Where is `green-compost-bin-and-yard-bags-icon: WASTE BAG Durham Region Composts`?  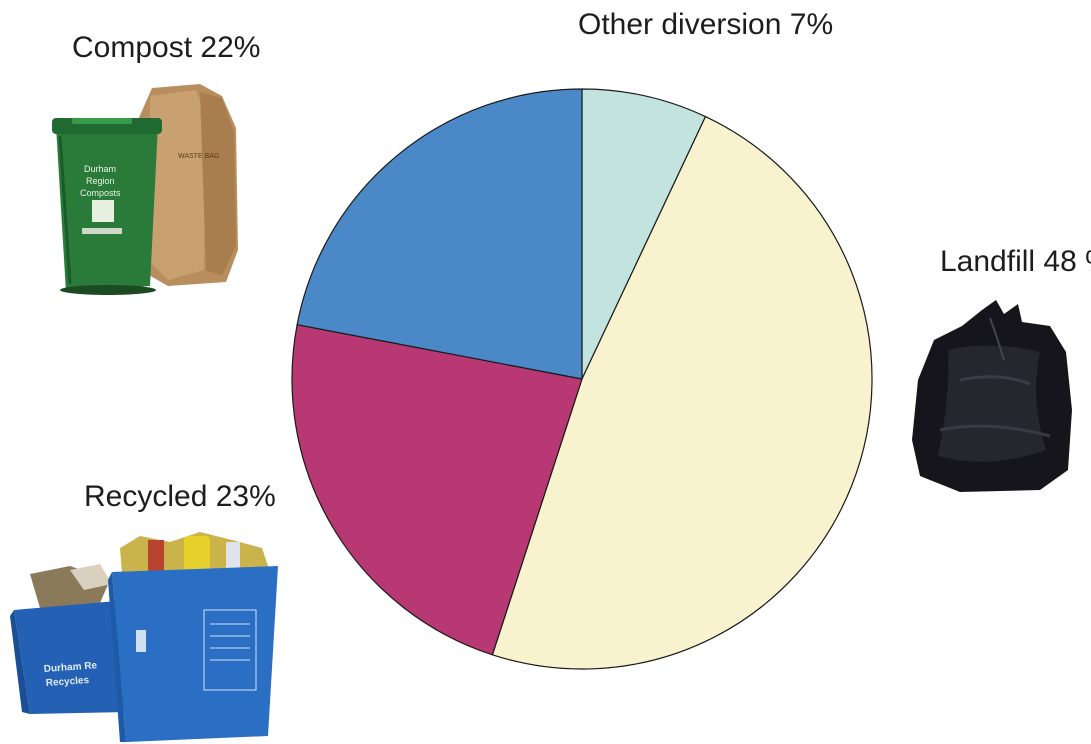 green-compost-bin-and-yard-bags-icon: WASTE BAG Durham Region Composts is located at coordinates (145, 189).